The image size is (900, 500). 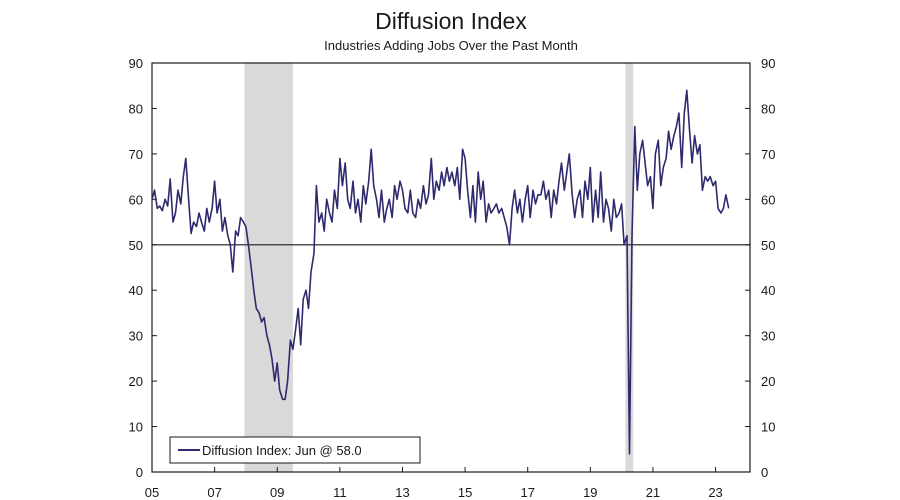 What do you see at coordinates (465, 492) in the screenshot?
I see `x-tick-label: 15` at bounding box center [465, 492].